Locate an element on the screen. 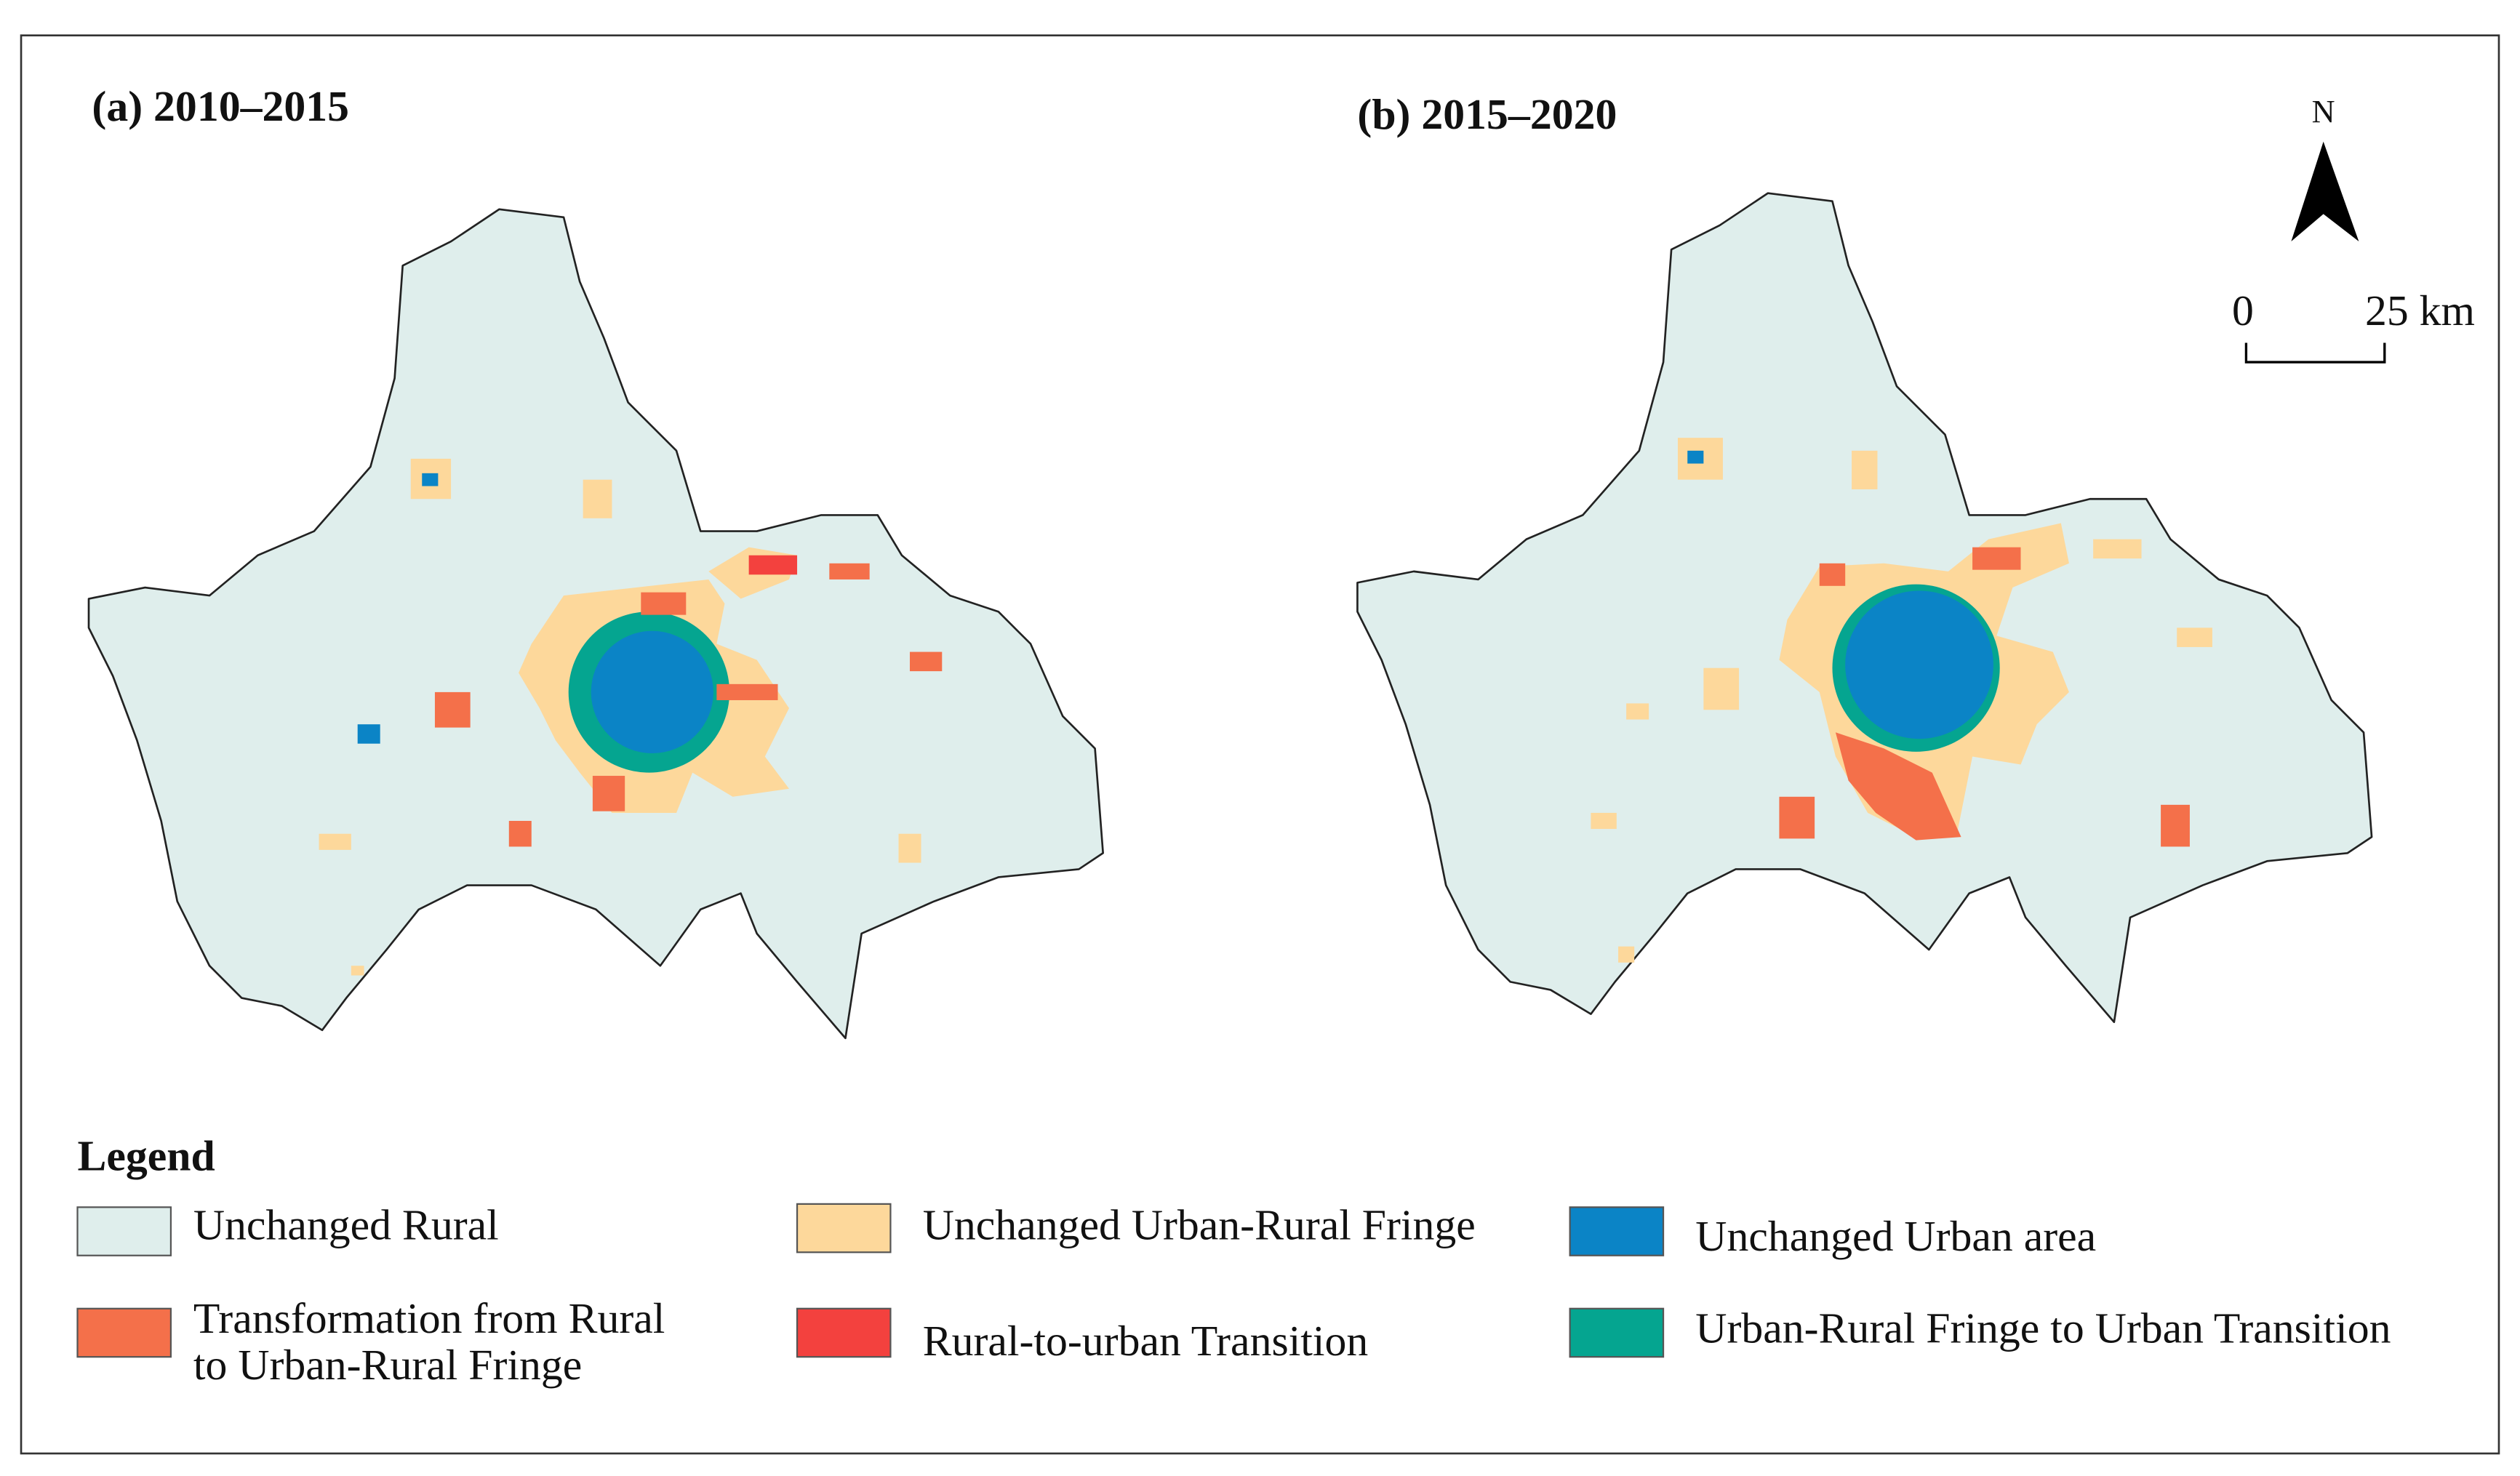  scale-end: 25 km is located at coordinates (2420, 310).